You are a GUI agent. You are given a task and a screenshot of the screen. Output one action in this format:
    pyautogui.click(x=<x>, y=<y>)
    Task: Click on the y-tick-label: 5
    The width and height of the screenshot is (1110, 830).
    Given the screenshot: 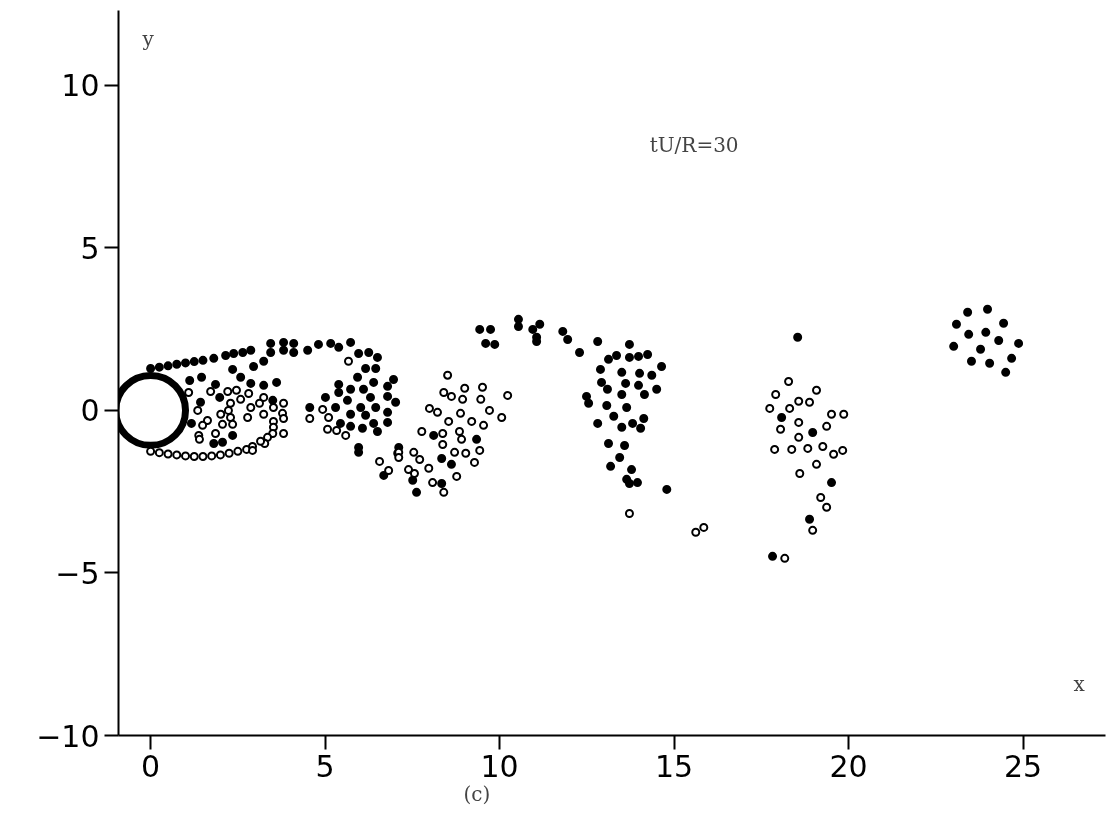 What is the action you would take?
    pyautogui.click(x=90, y=248)
    